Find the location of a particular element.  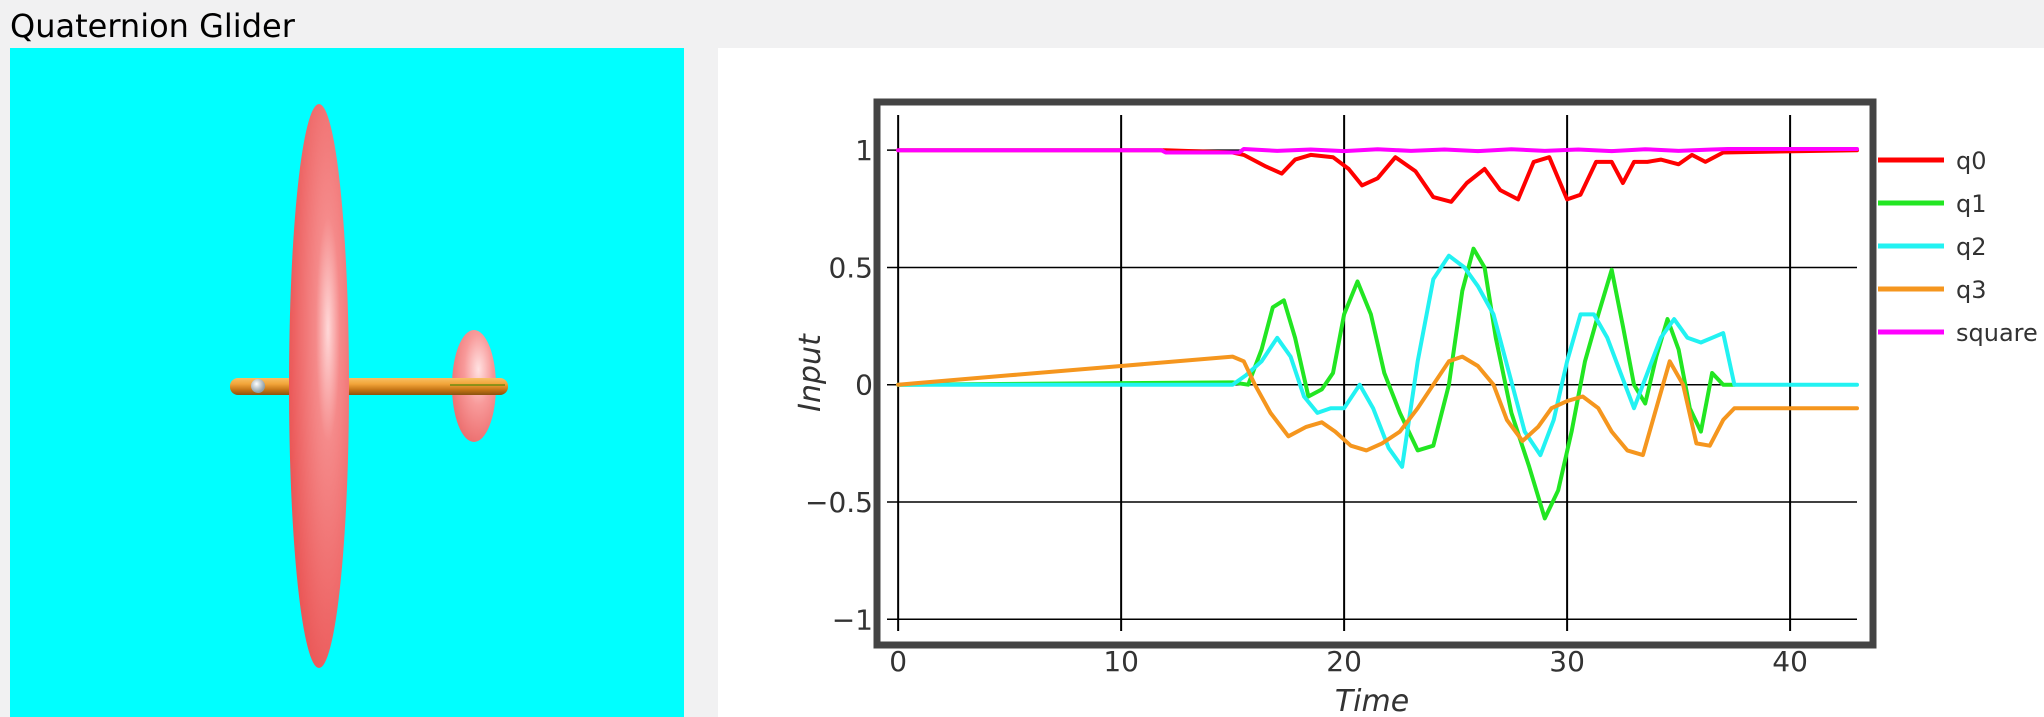

x-tick-label: 20 is located at coordinates (1344, 661).